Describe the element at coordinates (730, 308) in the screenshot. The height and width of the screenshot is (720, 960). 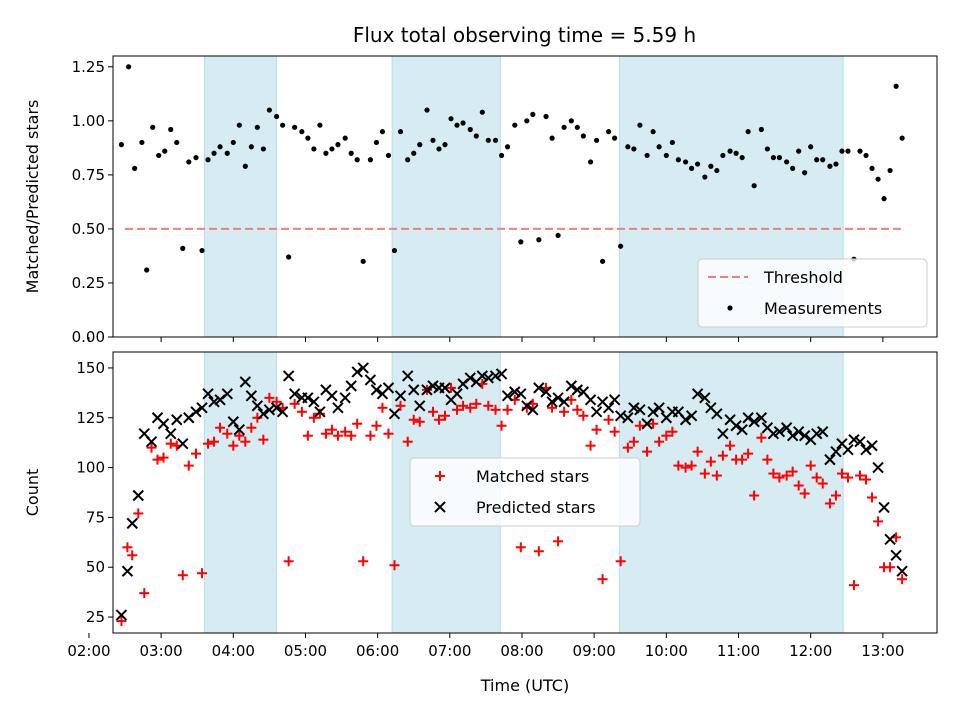
I see `legend-measurement-swatch` at that location.